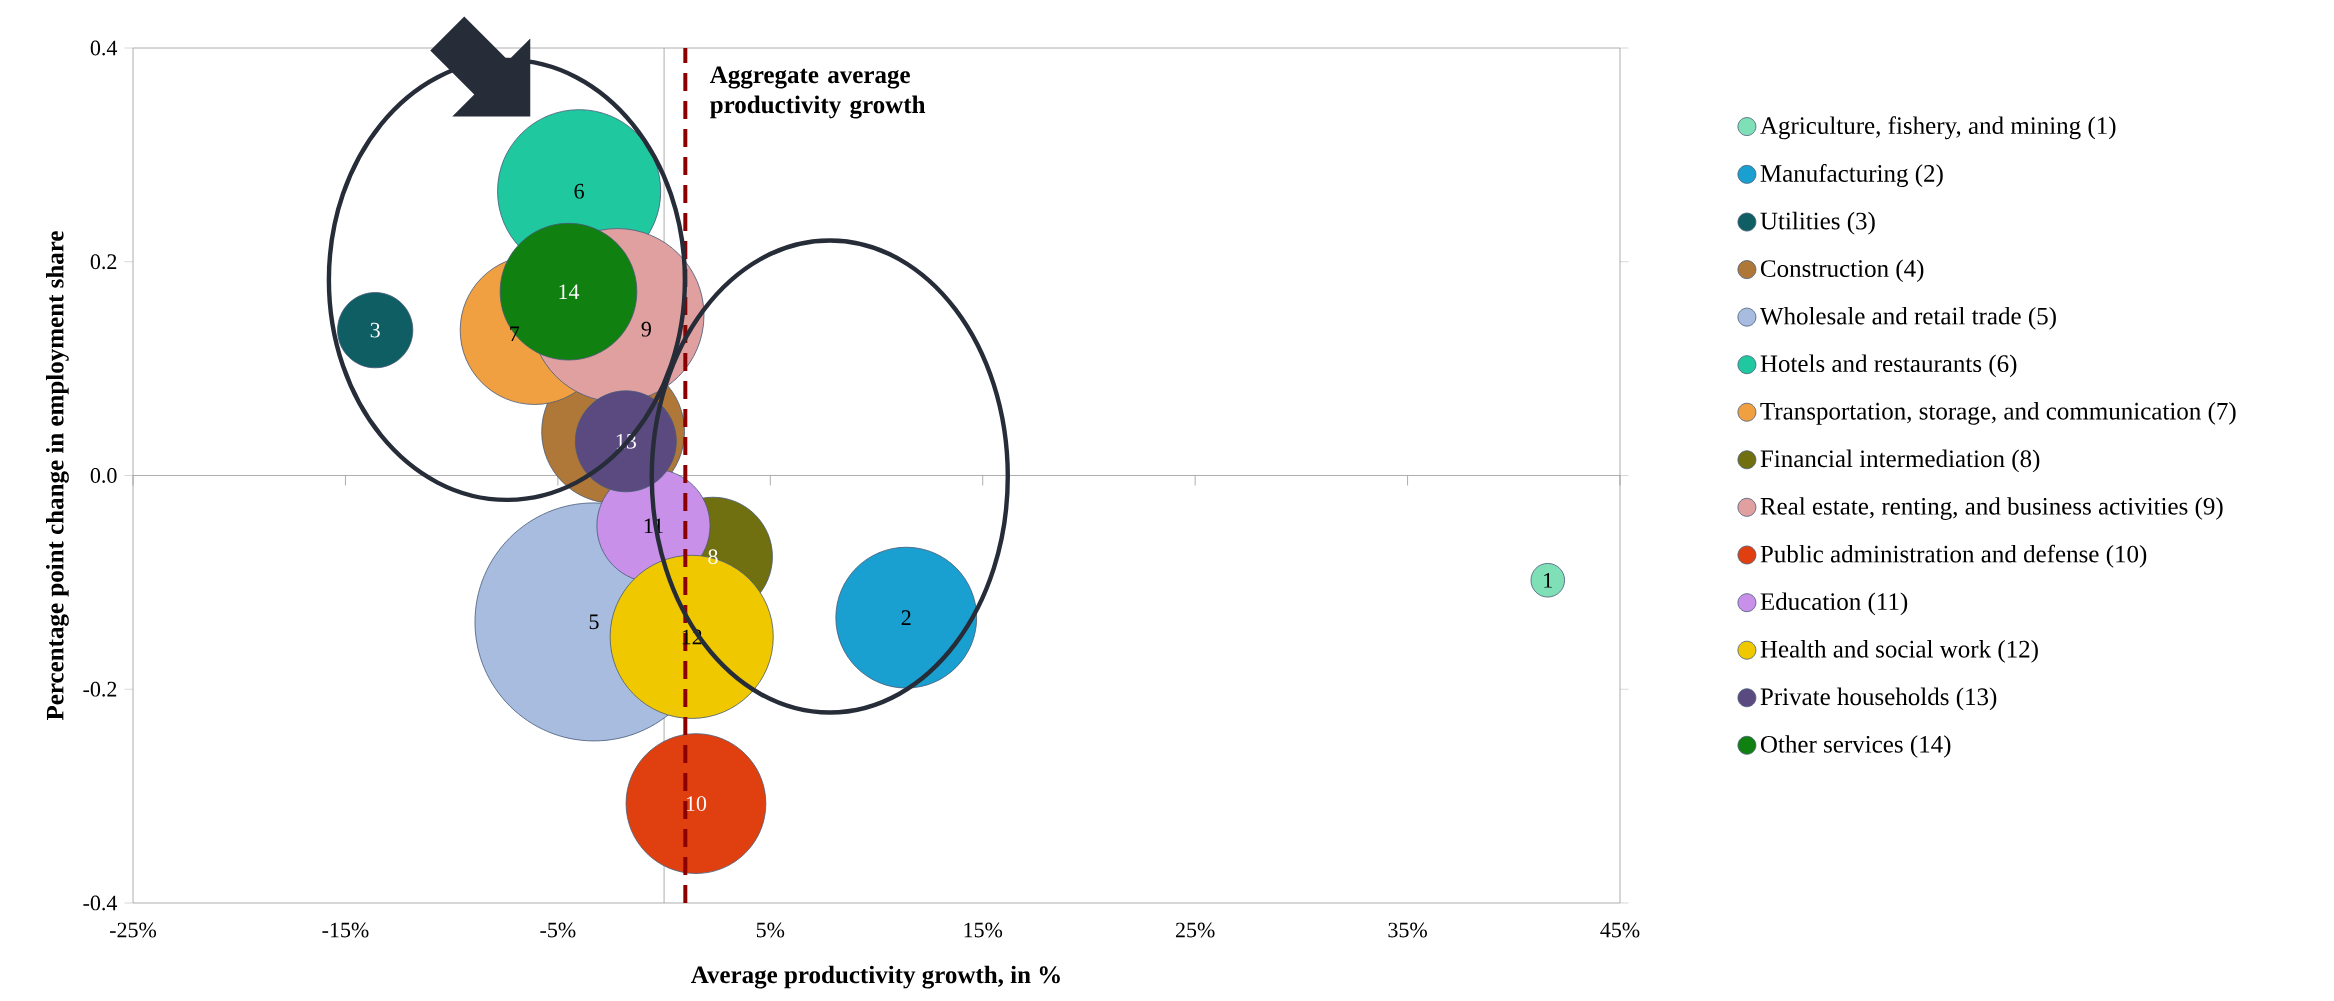 Image resolution: width=2334 pixels, height=1001 pixels. I want to click on legend-label: Wholesale and retail trade (5), so click(1907, 318).